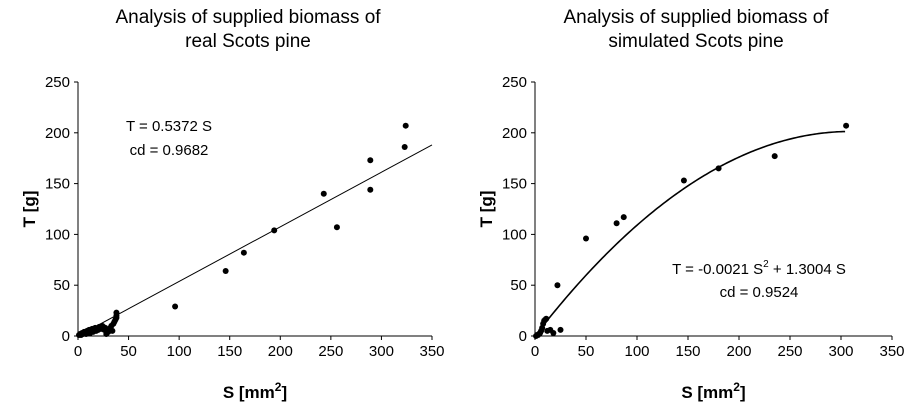 The width and height of the screenshot is (909, 410). I want to click on cd-label: cd = 0.9524, so click(759, 292).